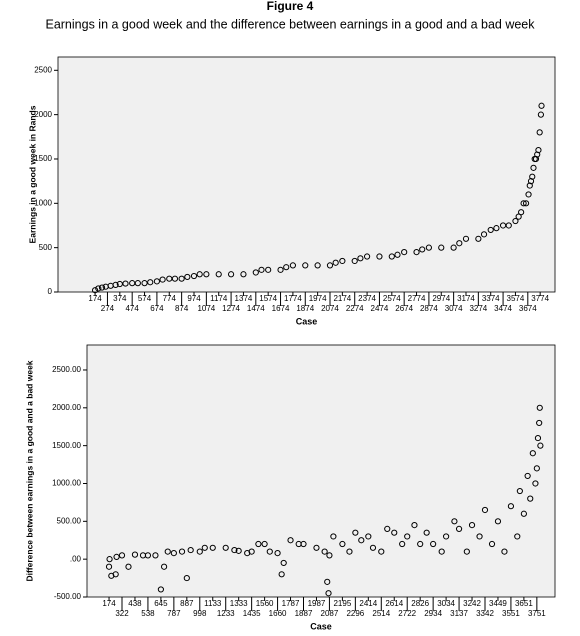 The width and height of the screenshot is (580, 636). Describe the element at coordinates (466, 298) in the screenshot. I see `x-tick-label: 3174` at that location.